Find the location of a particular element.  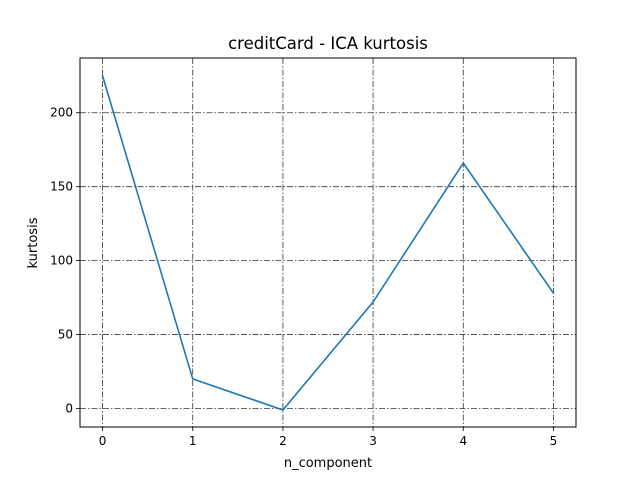

chart-title: creditCard - ICA kurtosis is located at coordinates (328, 43).